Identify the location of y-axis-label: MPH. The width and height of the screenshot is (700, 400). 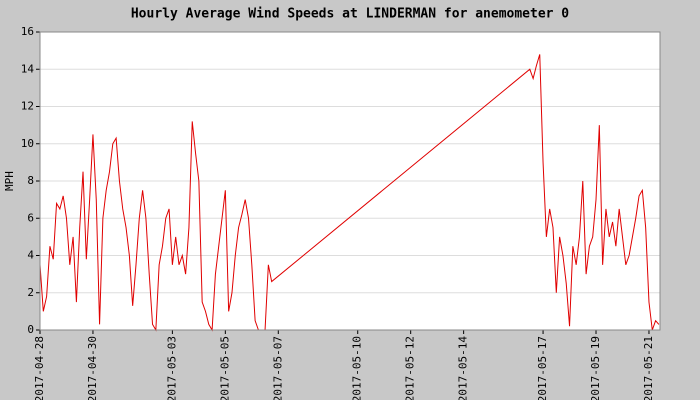
(9, 181).